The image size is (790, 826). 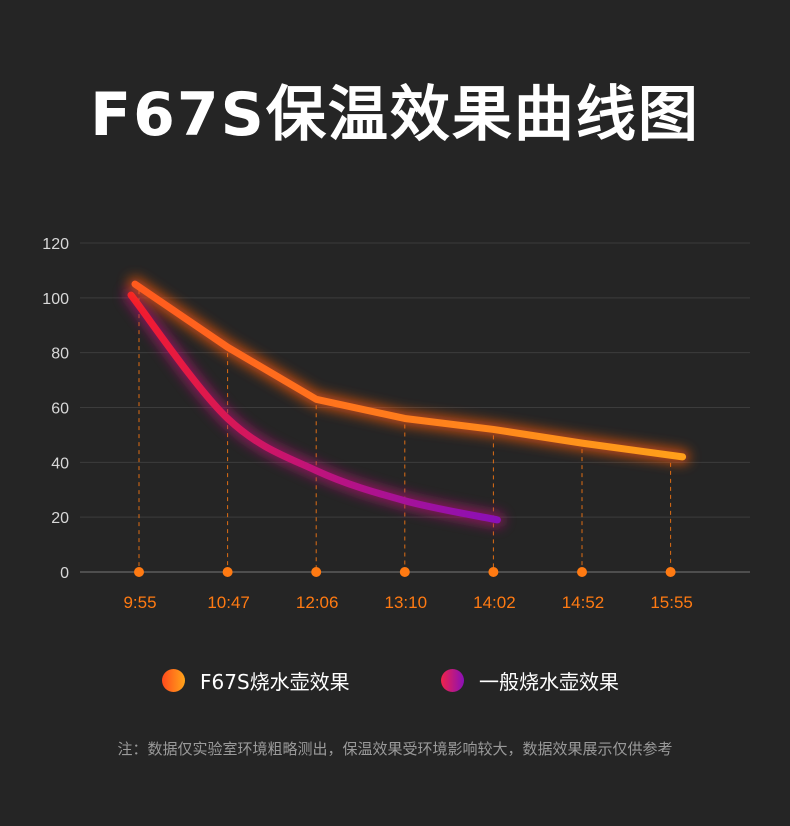 What do you see at coordinates (452, 680) in the screenshot?
I see `legend-swatch-purple` at bounding box center [452, 680].